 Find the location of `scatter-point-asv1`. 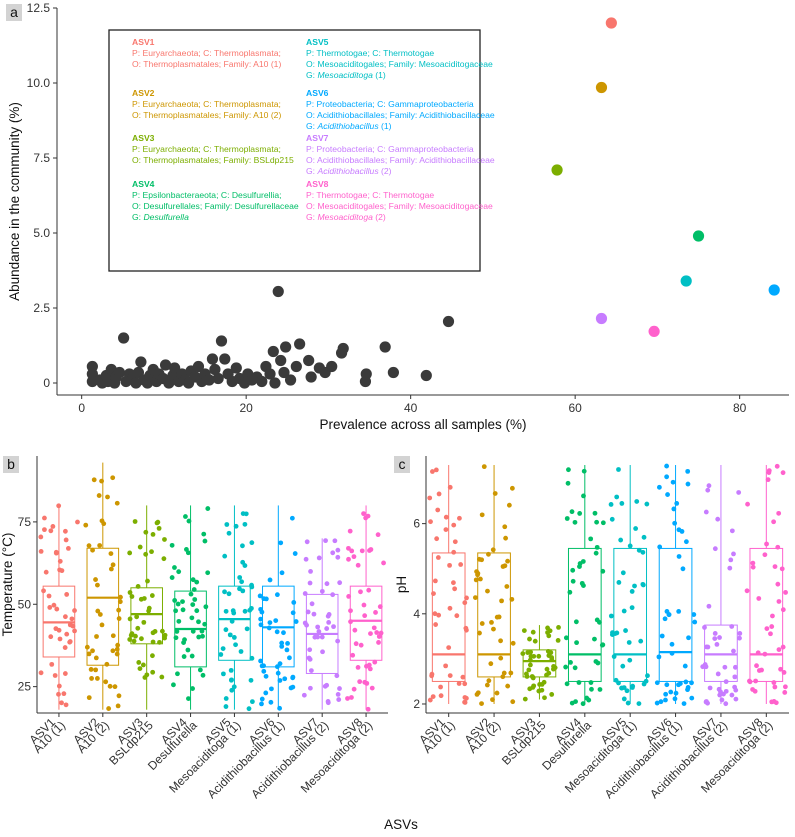

scatter-point-asv1 is located at coordinates (611, 23).